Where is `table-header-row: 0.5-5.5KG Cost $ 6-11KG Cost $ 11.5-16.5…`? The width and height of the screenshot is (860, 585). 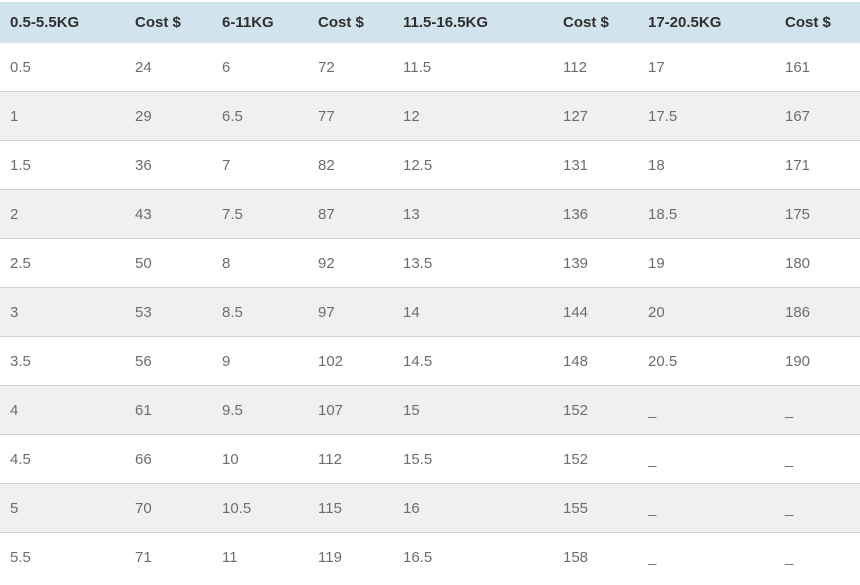
table-header-row: 0.5-5.5KG Cost $ 6-11KG Cost $ 11.5-16.5… is located at coordinates (430, 22).